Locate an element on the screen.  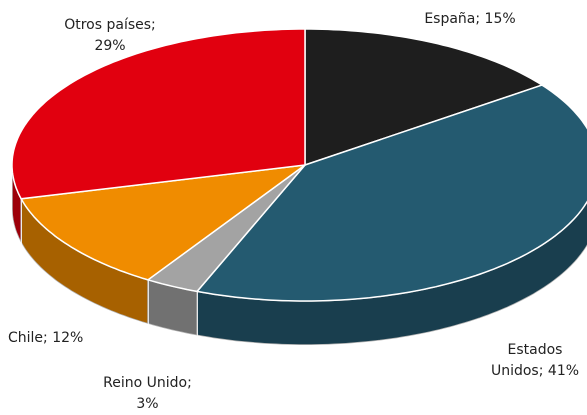
category-label: Reino Unido; is located at coordinates (147, 383).